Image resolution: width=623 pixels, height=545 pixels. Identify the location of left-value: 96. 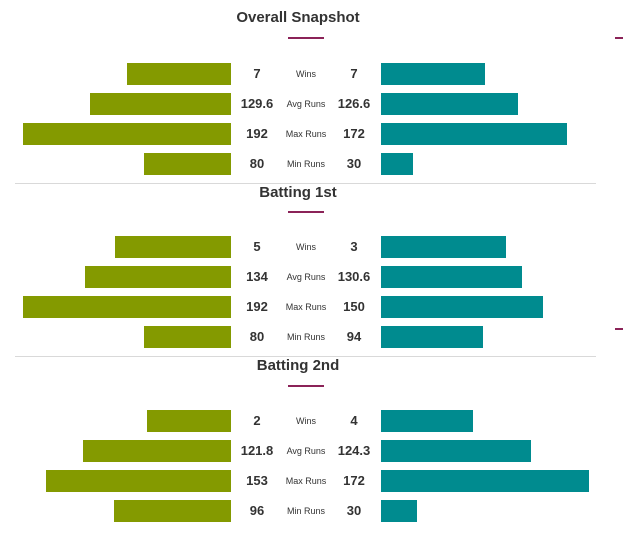
(257, 510).